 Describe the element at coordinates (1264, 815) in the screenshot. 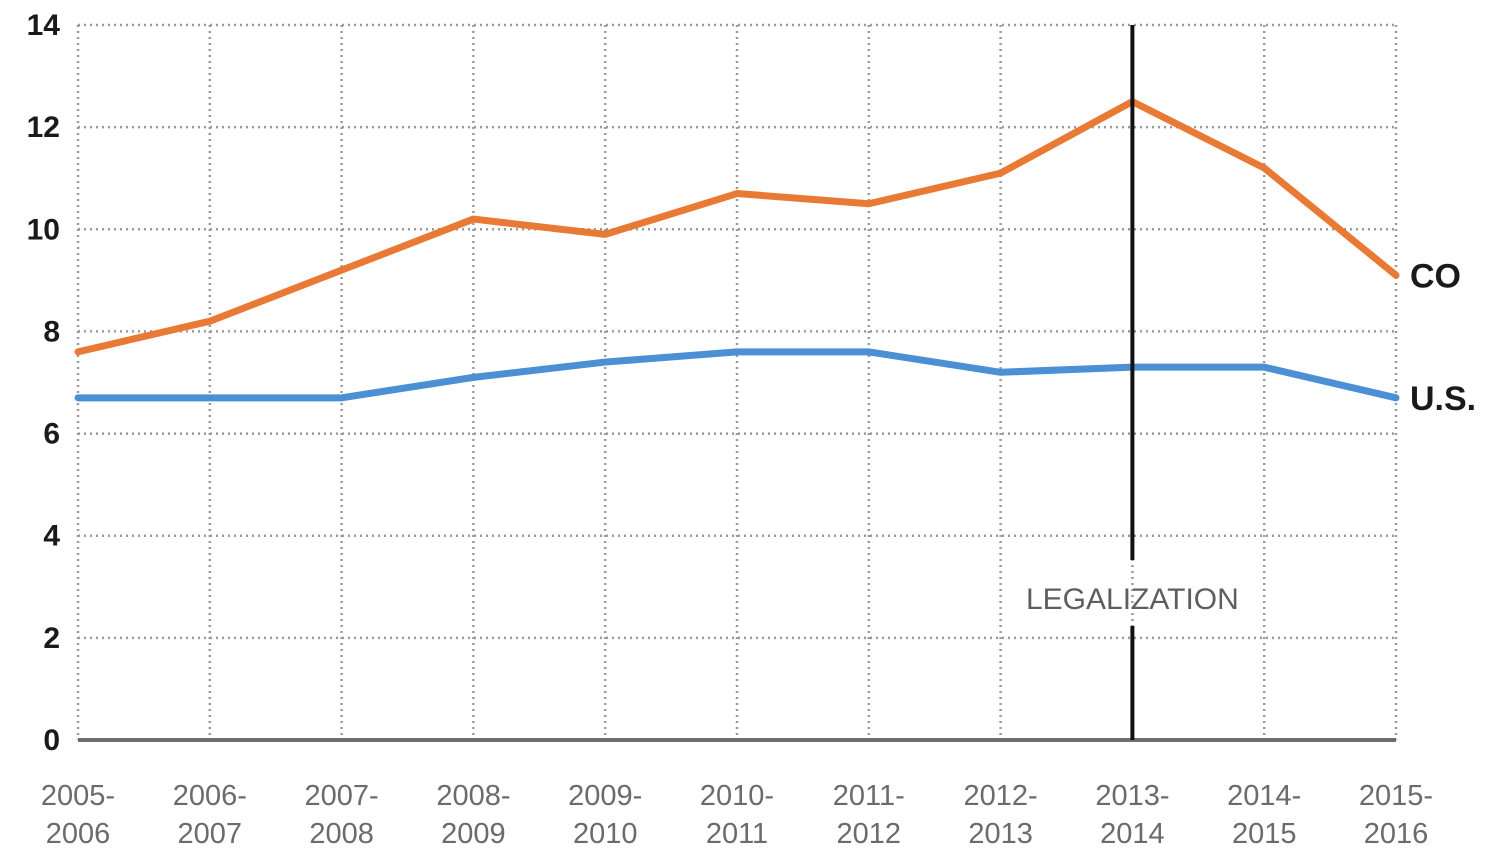

I see `x-tick-label: 2014-2015` at that location.